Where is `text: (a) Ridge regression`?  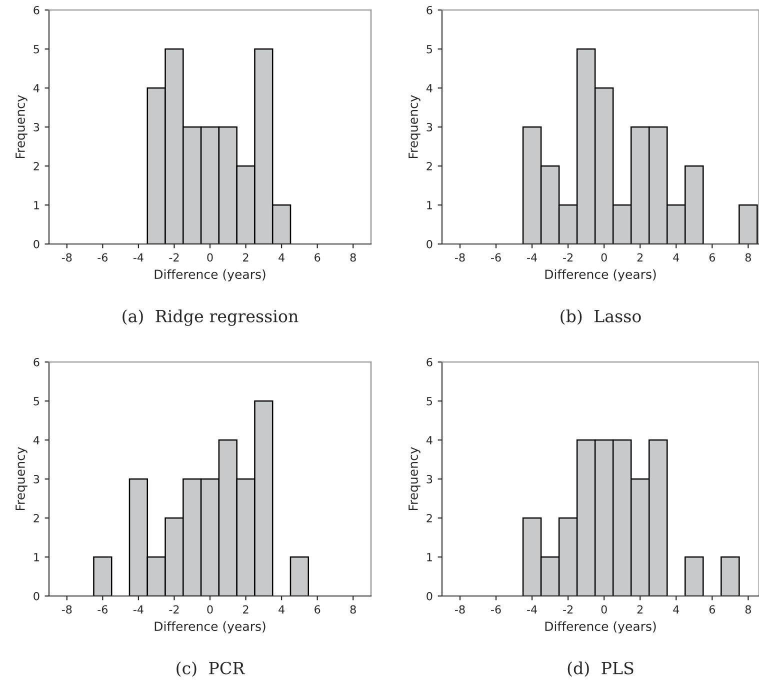 text: (a) Ridge regression is located at coordinates (210, 318).